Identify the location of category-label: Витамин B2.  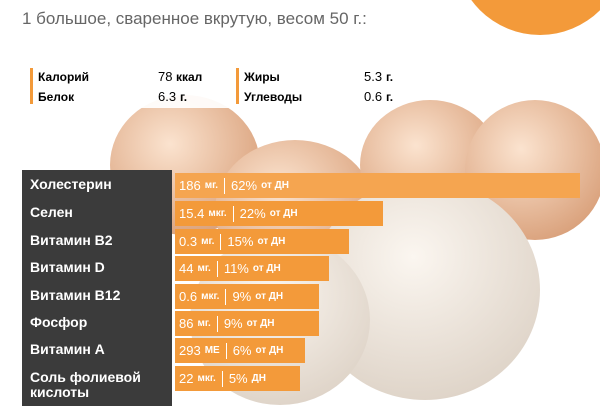
(71, 240).